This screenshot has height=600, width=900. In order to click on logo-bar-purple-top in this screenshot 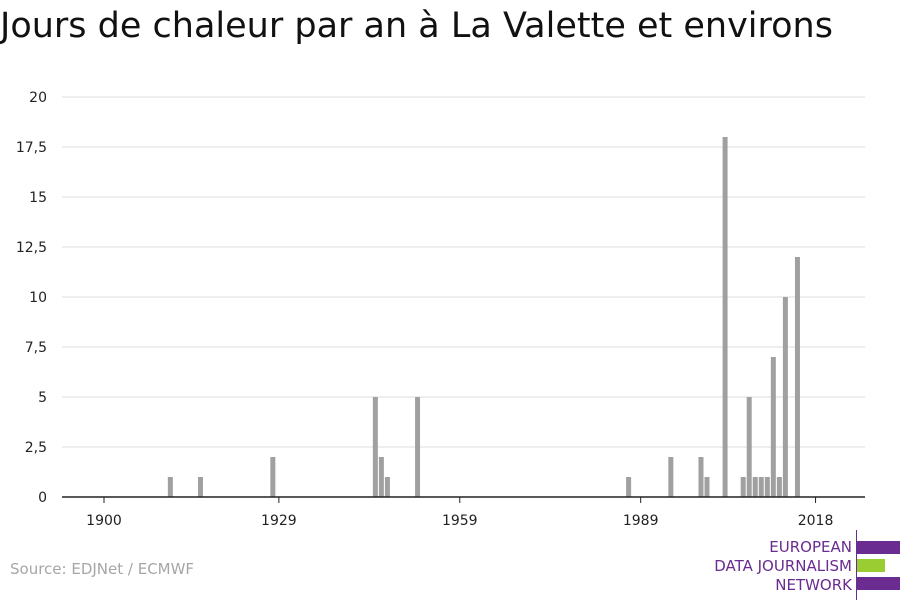, I will do `click(878, 547)`.